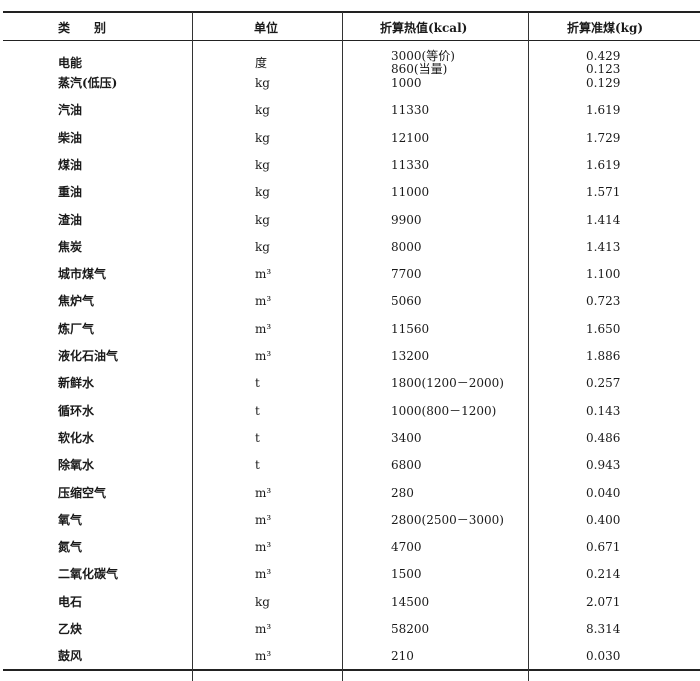  I want to click on row-coal-equivalent: 1.571, so click(603, 192).